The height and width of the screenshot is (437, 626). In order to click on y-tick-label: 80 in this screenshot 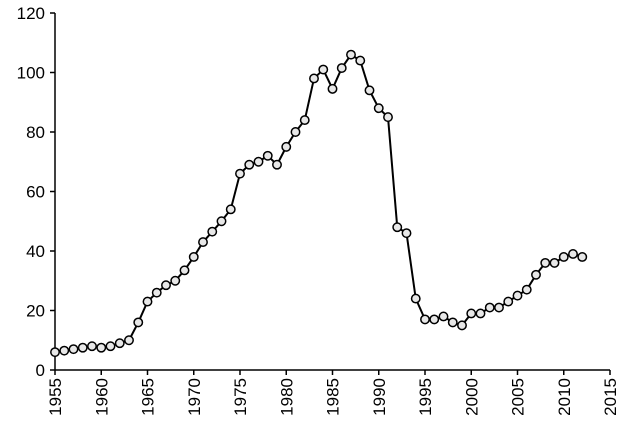, I will do `click(35, 132)`.